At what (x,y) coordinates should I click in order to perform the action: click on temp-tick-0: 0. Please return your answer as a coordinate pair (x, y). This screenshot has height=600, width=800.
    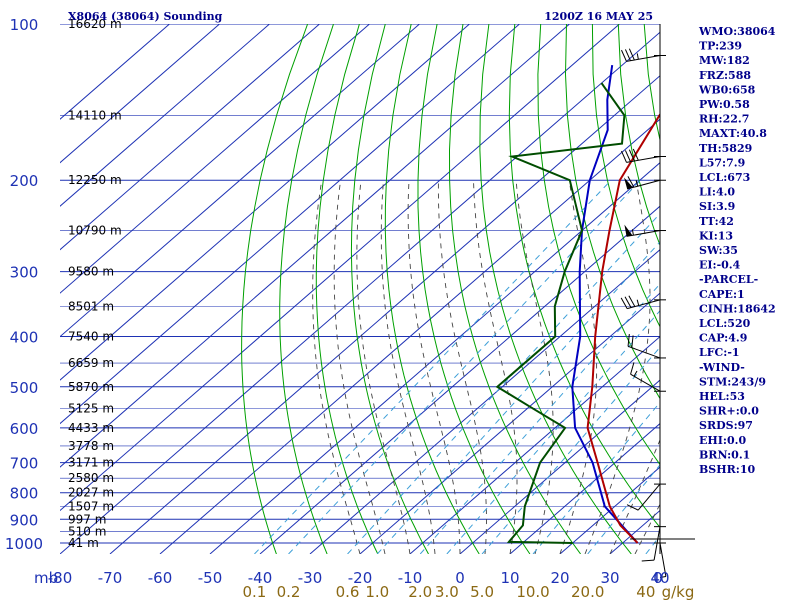
    Looking at the image, I should click on (460, 578).